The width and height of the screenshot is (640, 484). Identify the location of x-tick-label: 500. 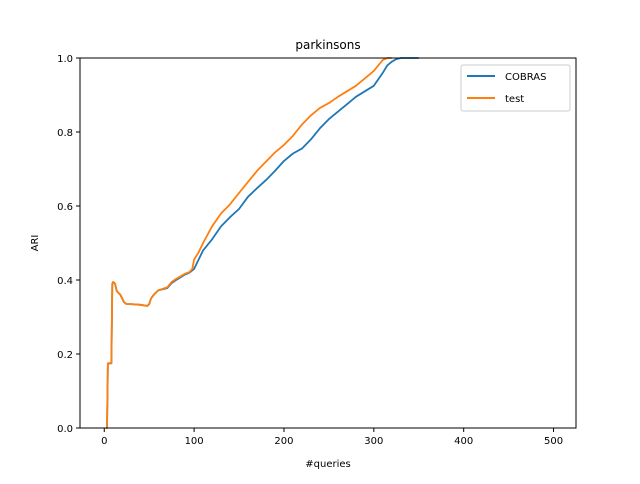
(553, 441).